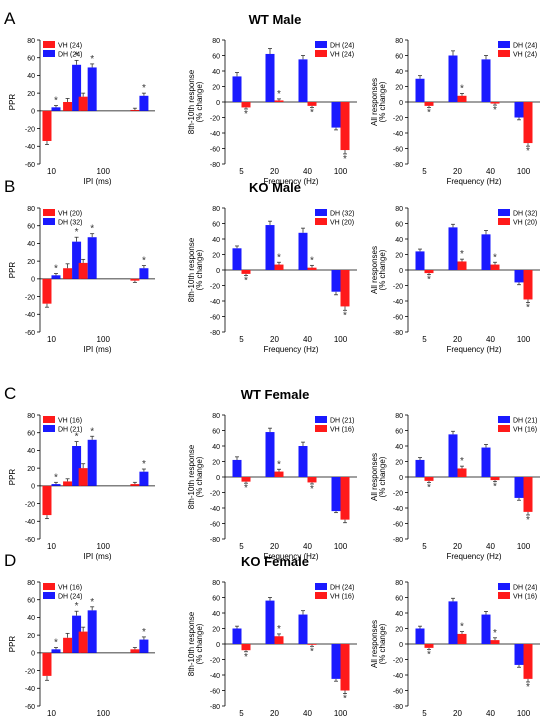 This screenshot has height=716, width=550. What do you see at coordinates (275, 19) in the screenshot?
I see `panel-title: WT Male` at bounding box center [275, 19].